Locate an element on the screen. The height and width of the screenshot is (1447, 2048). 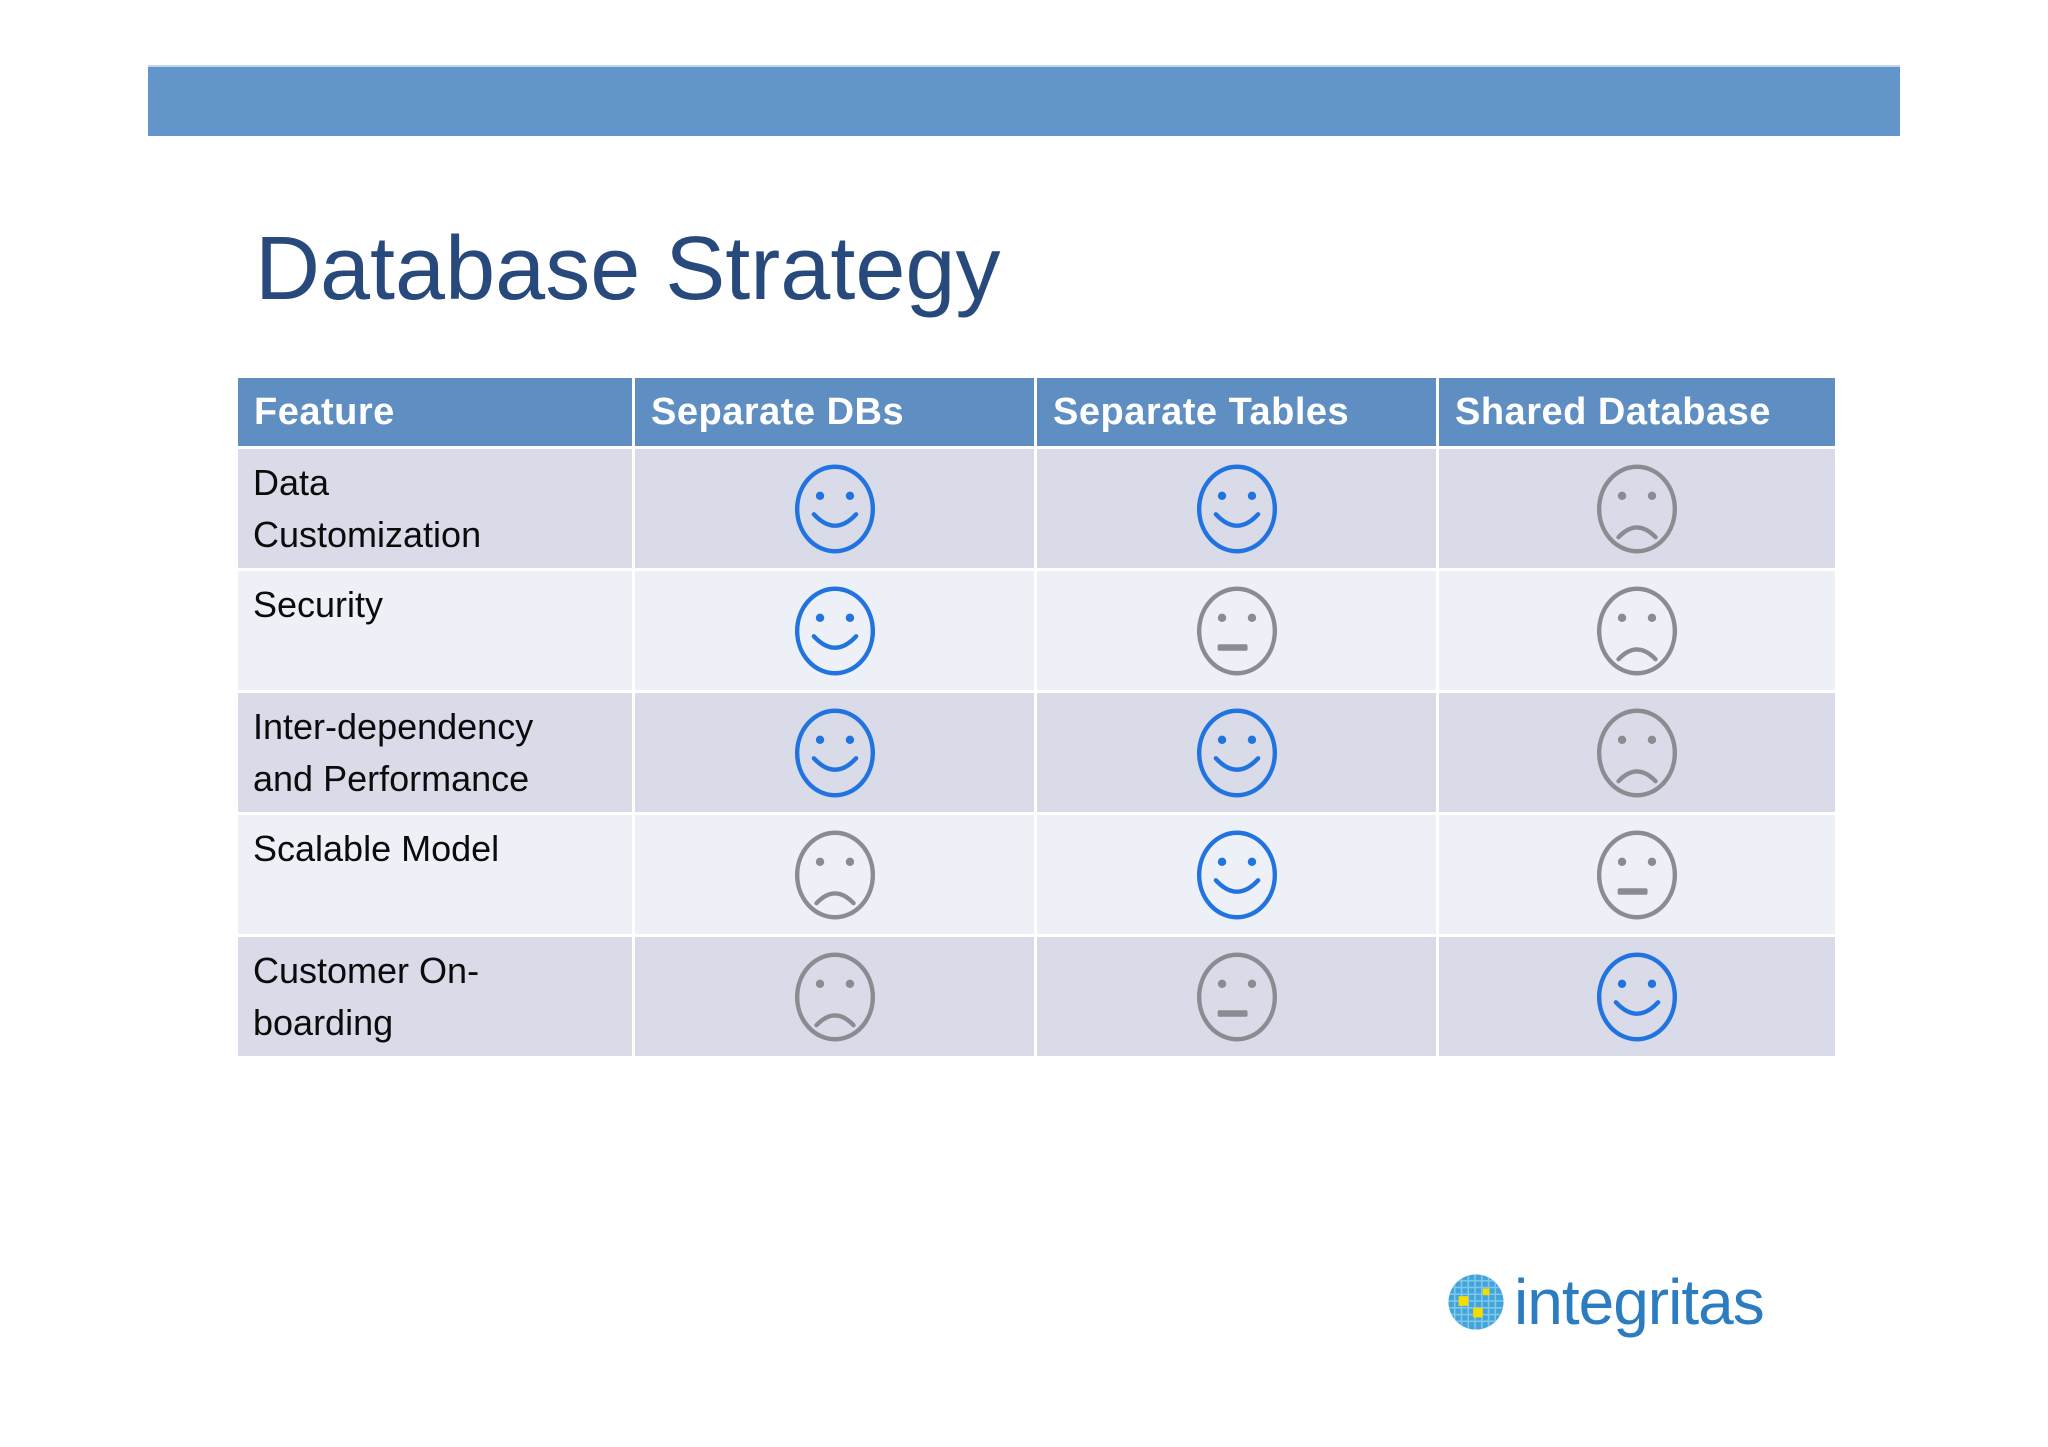
column-header-feature: Feature is located at coordinates (435, 412).